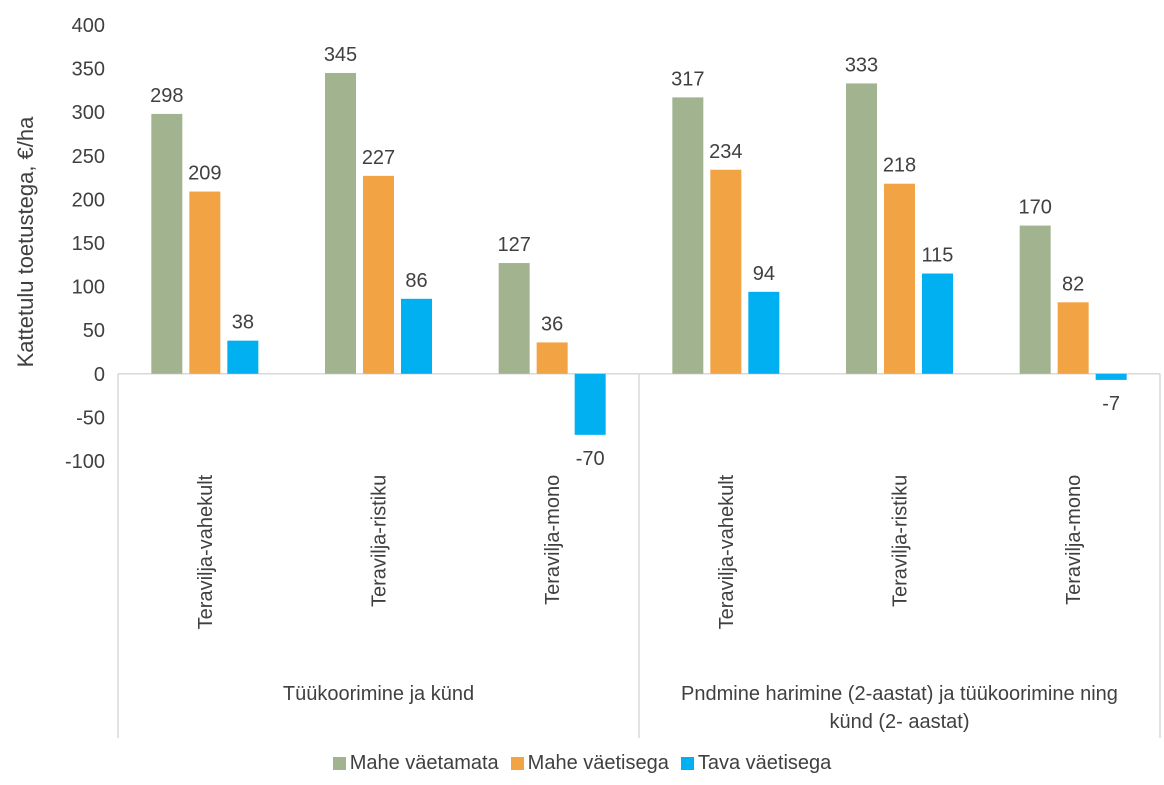  I want to click on y-axis: -100 -50 0 50 100 150 200 250 300 350 400, so click(85, 244).